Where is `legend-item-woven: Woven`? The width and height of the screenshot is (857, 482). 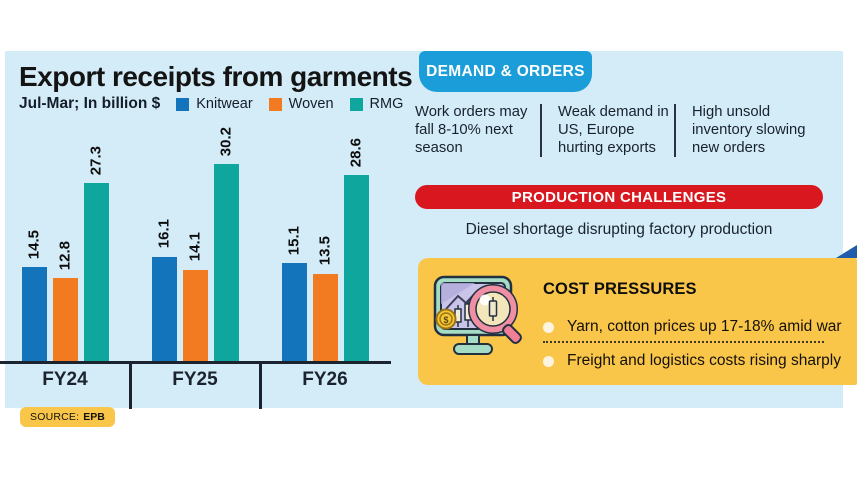
legend-item-woven: Woven is located at coordinates (301, 104).